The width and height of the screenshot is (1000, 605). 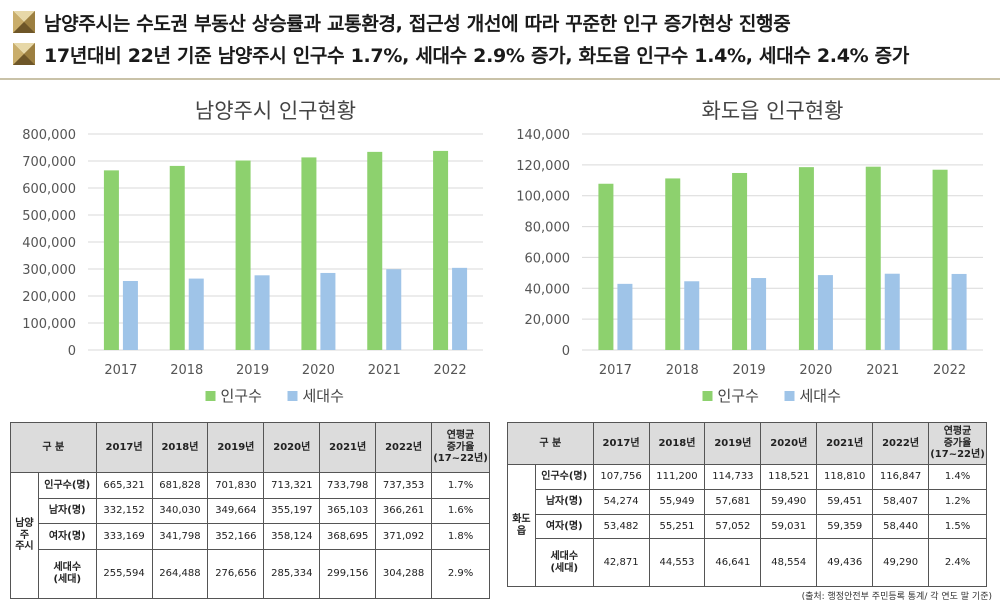 I want to click on table-cell: 665,321, so click(x=124, y=485).